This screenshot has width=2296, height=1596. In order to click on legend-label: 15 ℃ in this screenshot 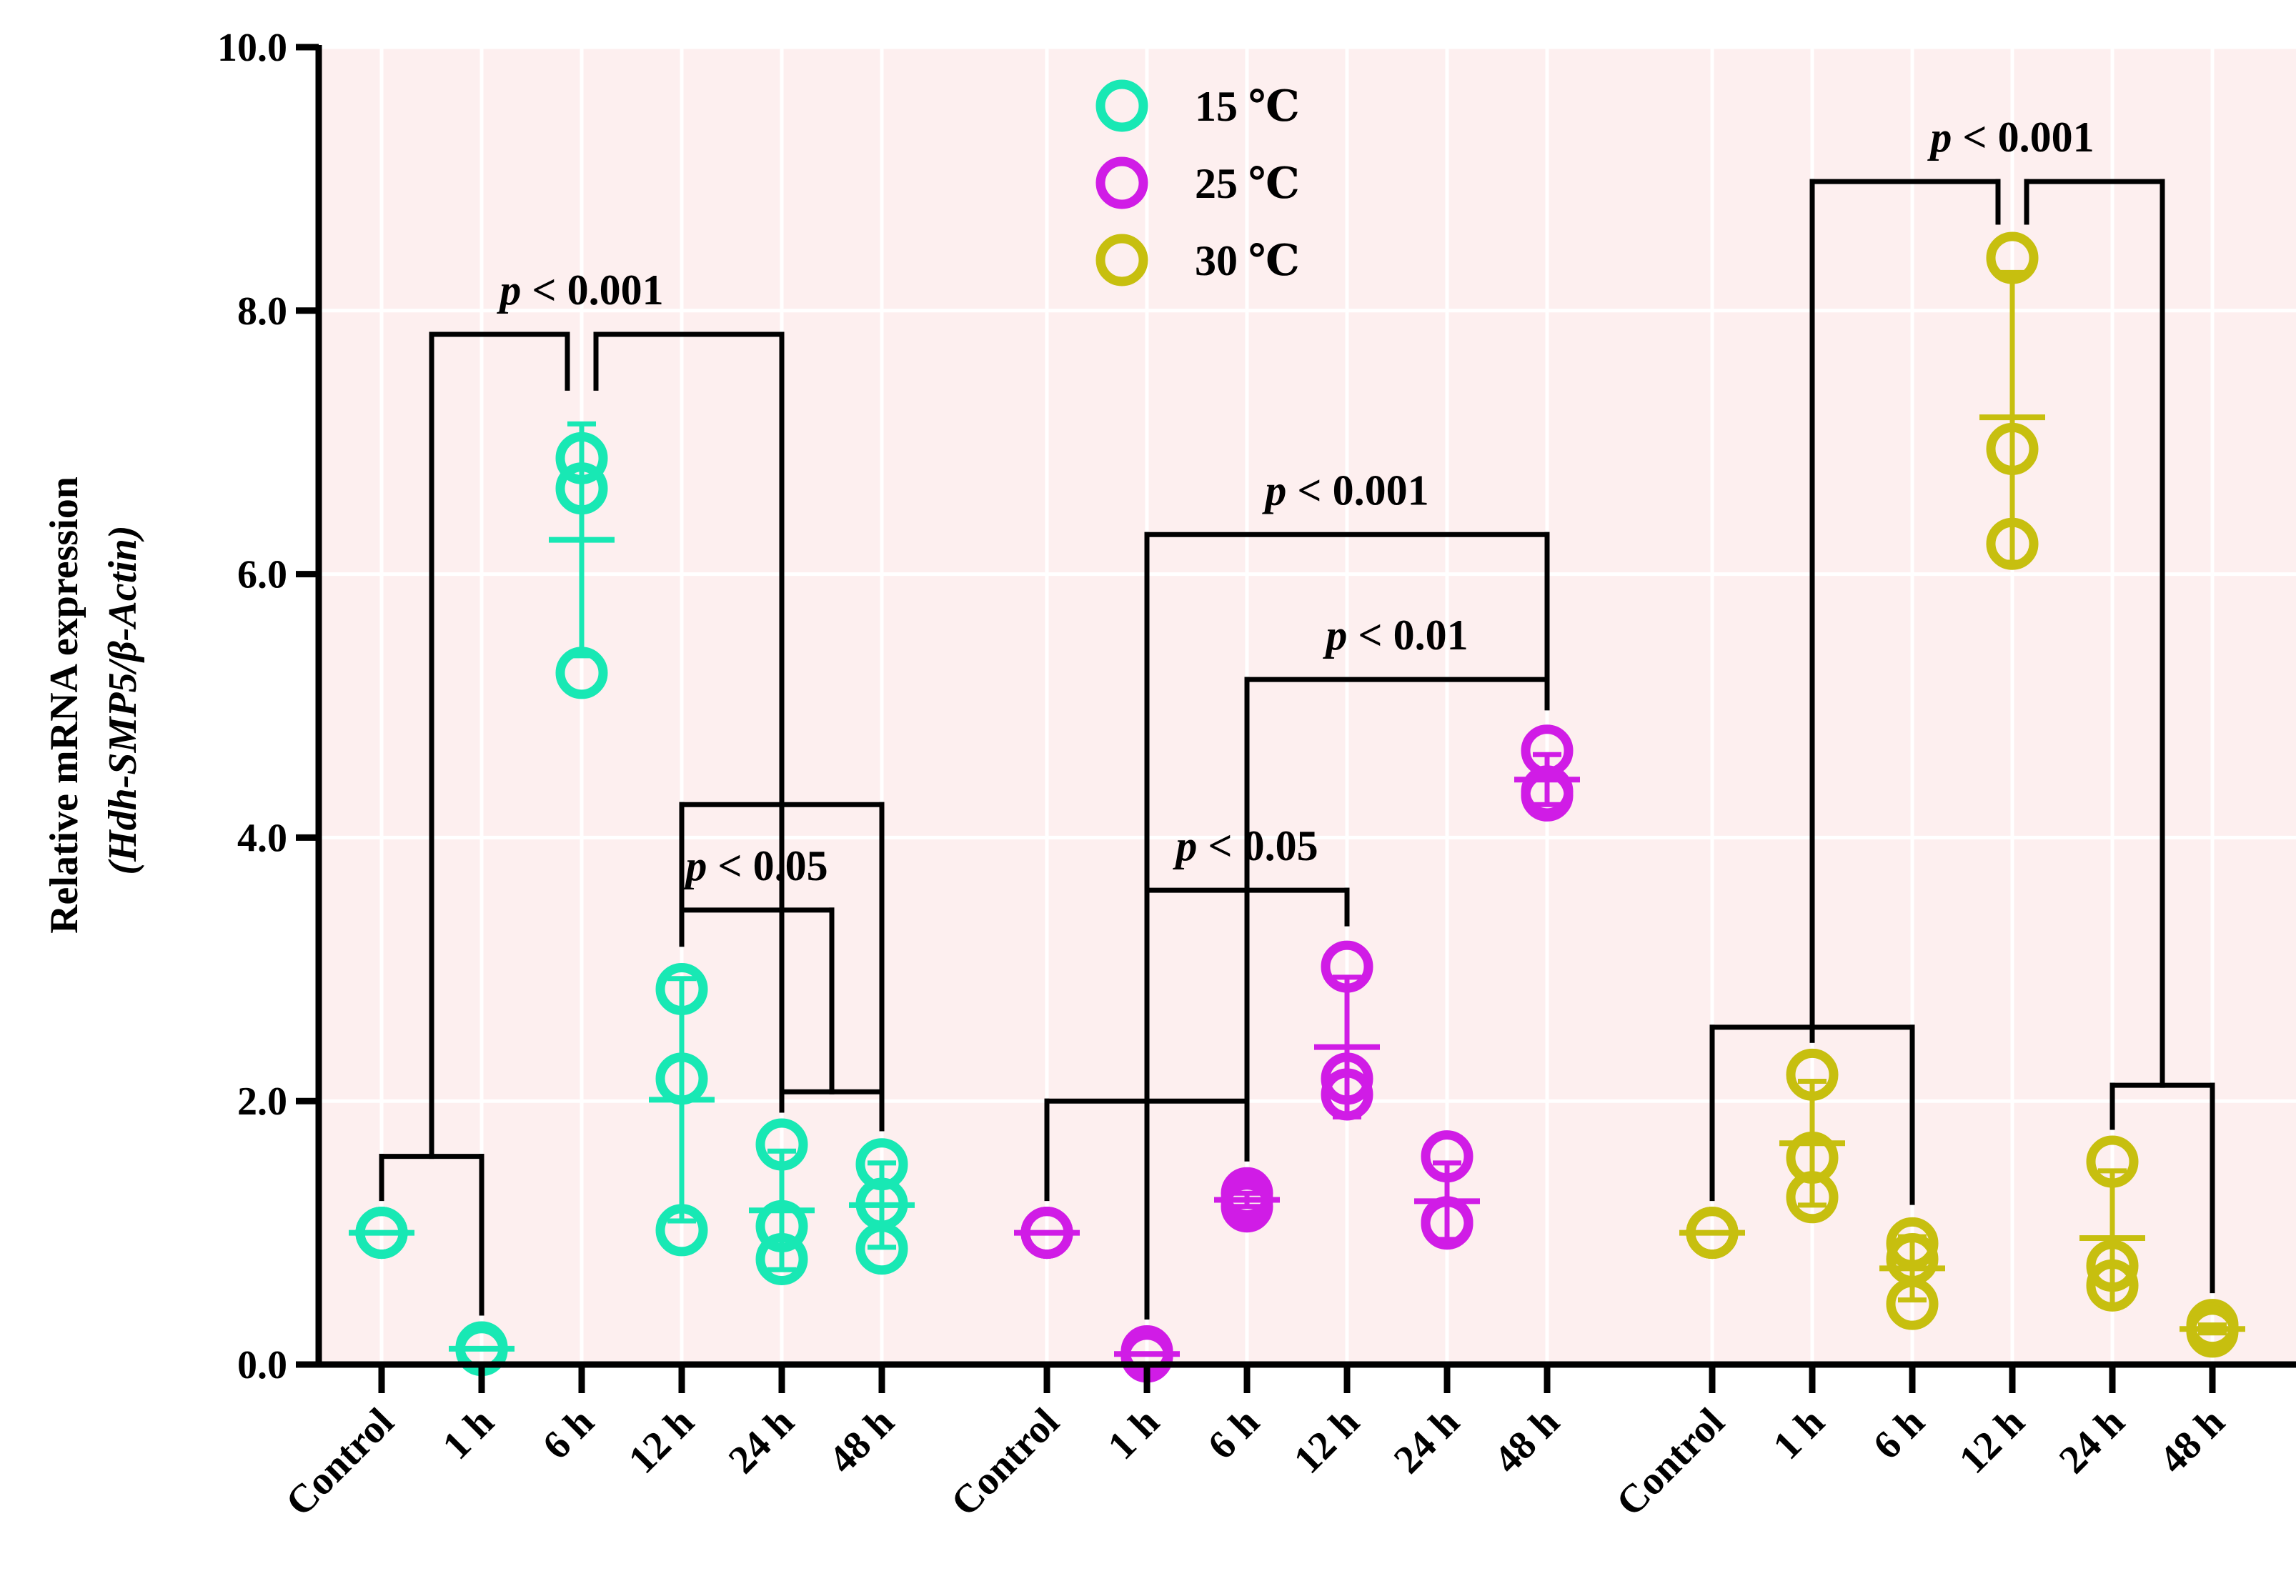, I will do `click(1248, 106)`.